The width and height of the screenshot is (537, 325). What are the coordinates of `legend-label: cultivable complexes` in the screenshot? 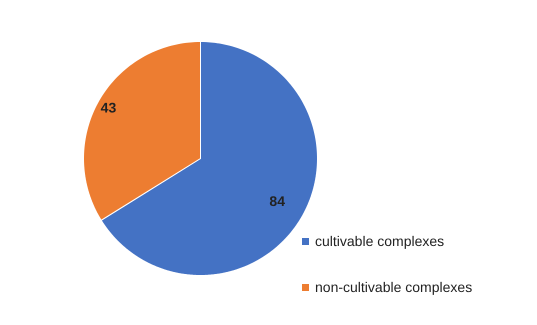 It's located at (379, 241).